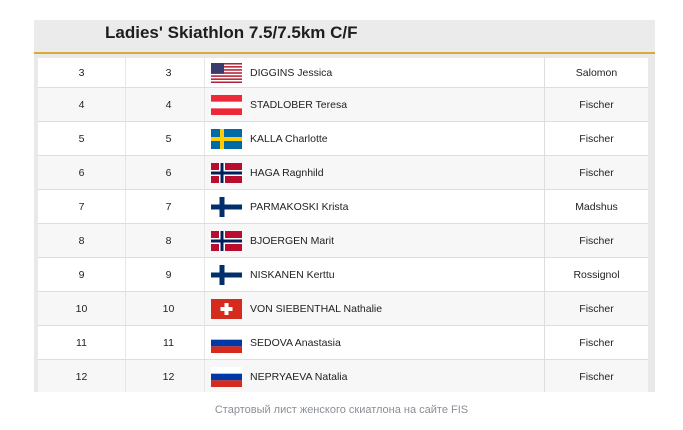  What do you see at coordinates (226, 104) in the screenshot?
I see `austria-flag-icon` at bounding box center [226, 104].